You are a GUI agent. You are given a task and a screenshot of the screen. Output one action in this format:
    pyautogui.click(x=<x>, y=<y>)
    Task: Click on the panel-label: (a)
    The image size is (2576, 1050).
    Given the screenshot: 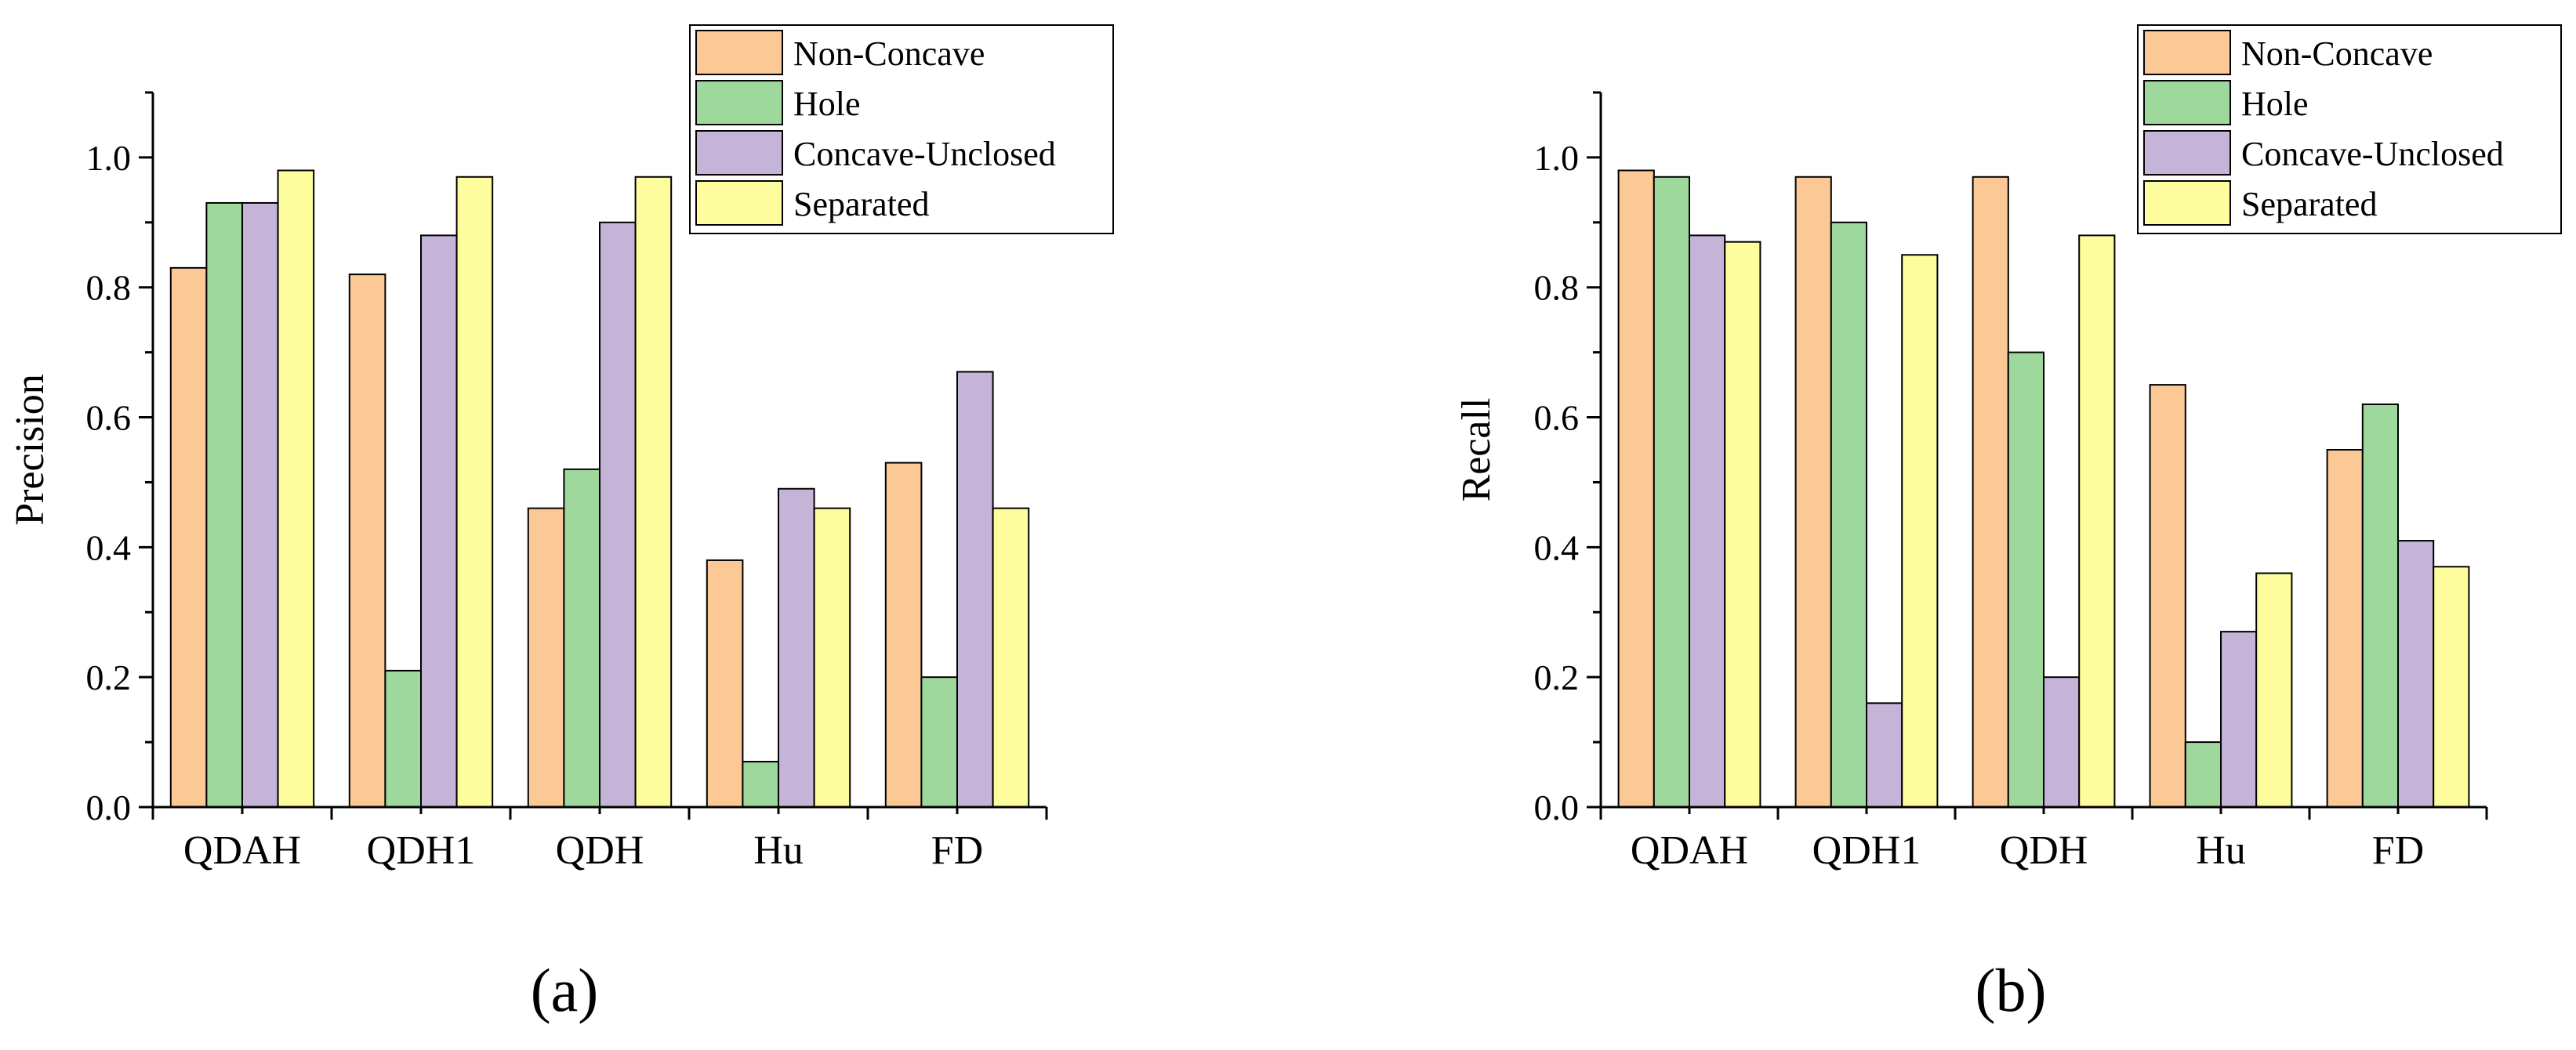 What is the action you would take?
    pyautogui.click(x=565, y=990)
    